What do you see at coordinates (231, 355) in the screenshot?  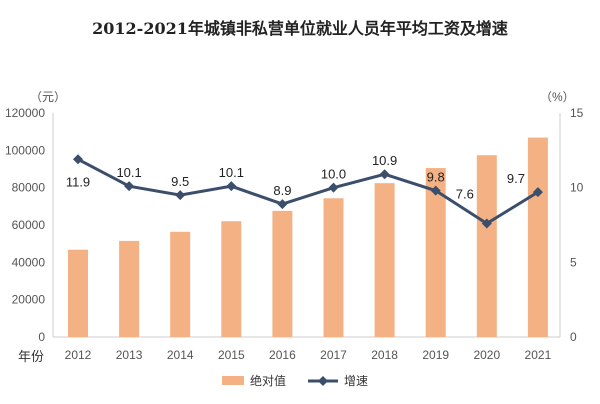 I see `x-tick-label: 2015` at bounding box center [231, 355].